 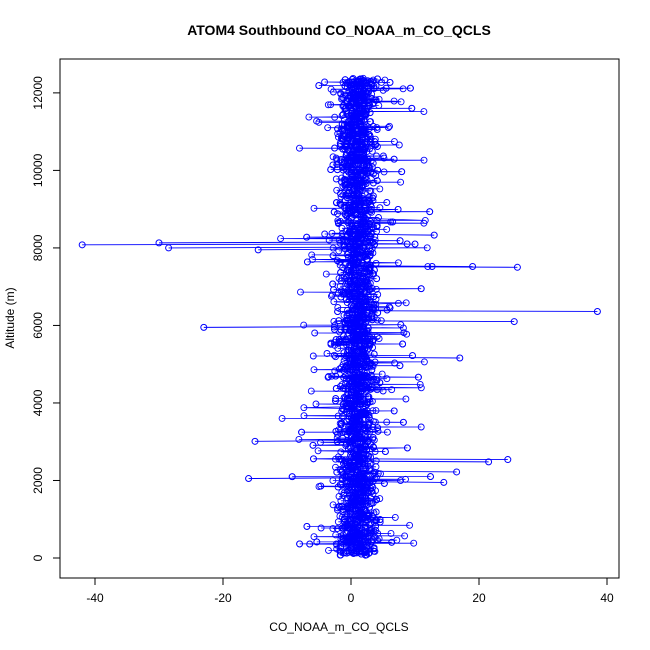 I want to click on y-tick-label: 2000, so click(x=38, y=480).